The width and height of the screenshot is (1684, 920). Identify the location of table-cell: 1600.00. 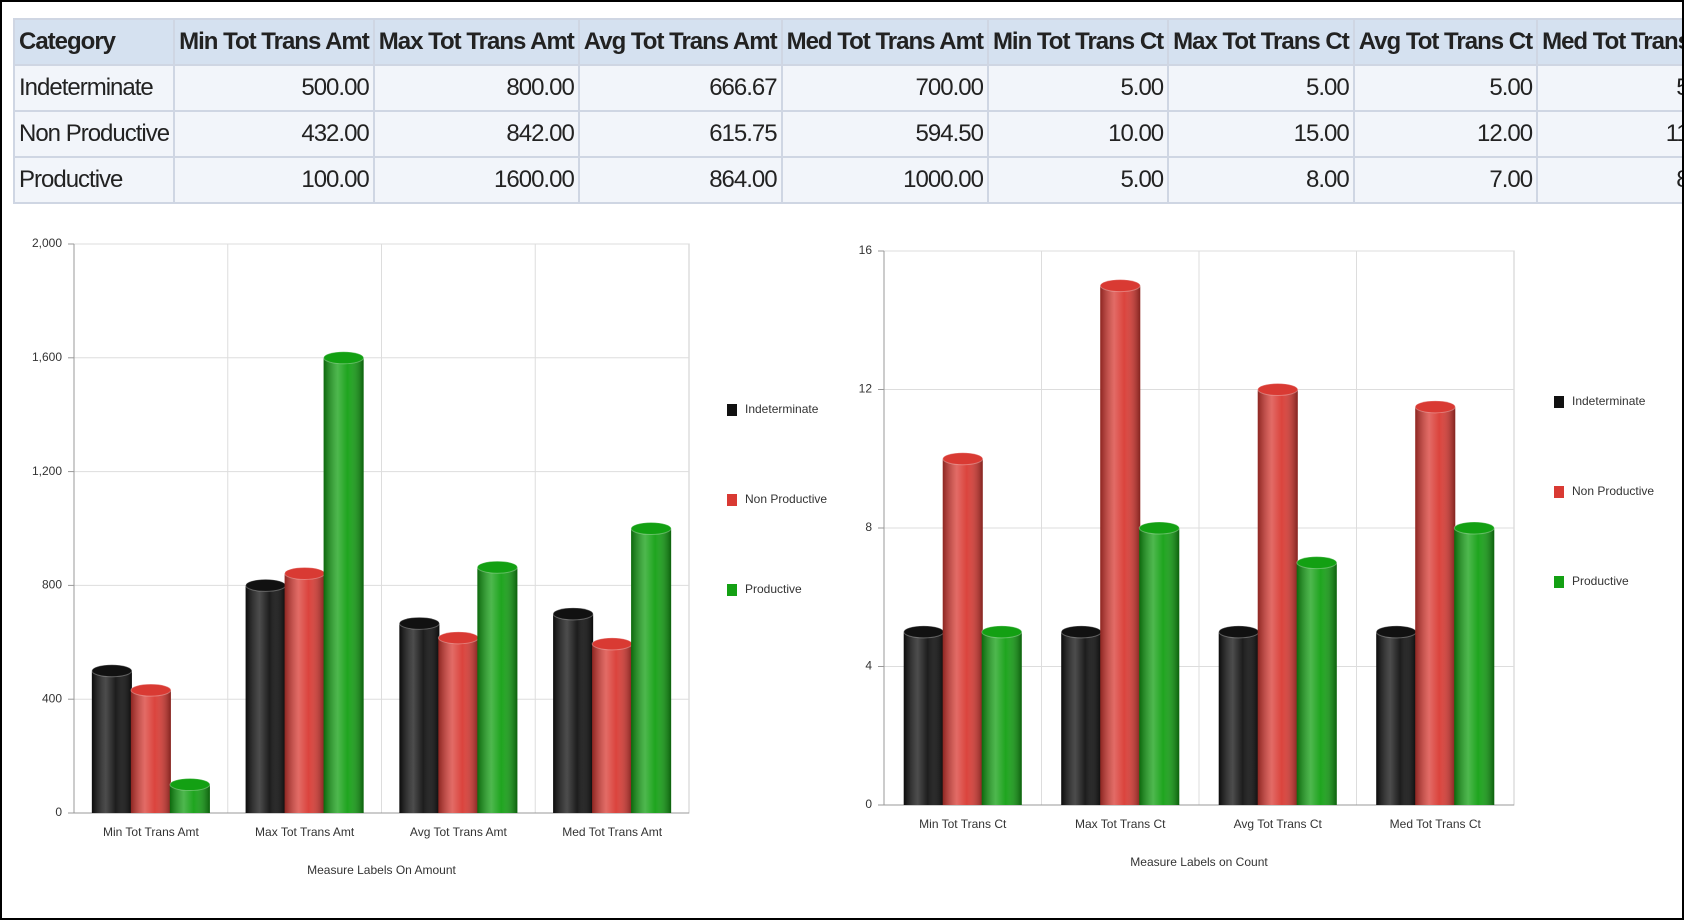
(476, 180).